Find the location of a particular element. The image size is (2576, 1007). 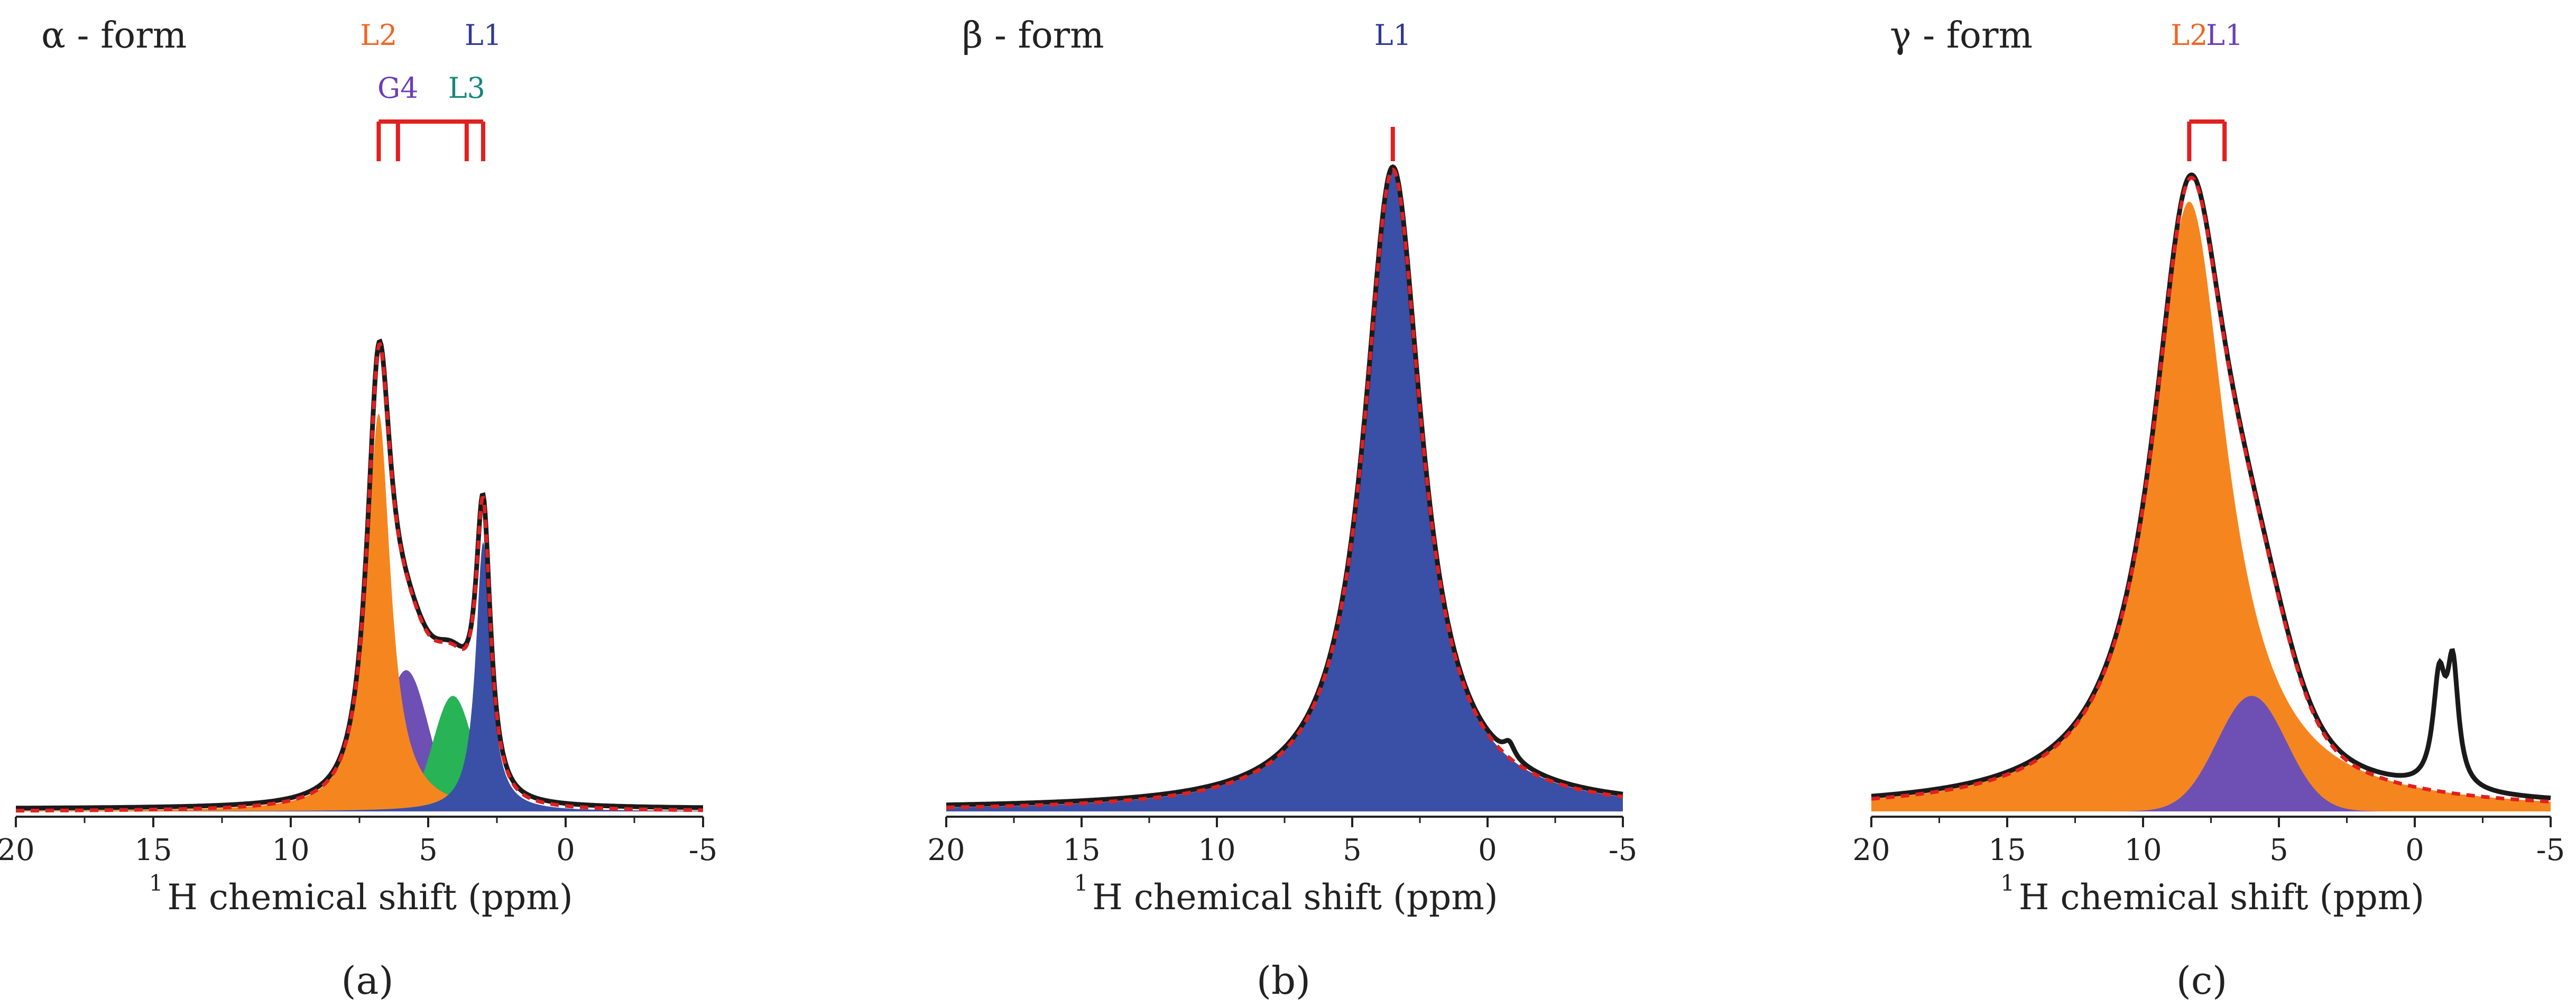

peak-label-l3: L3 is located at coordinates (466, 88).